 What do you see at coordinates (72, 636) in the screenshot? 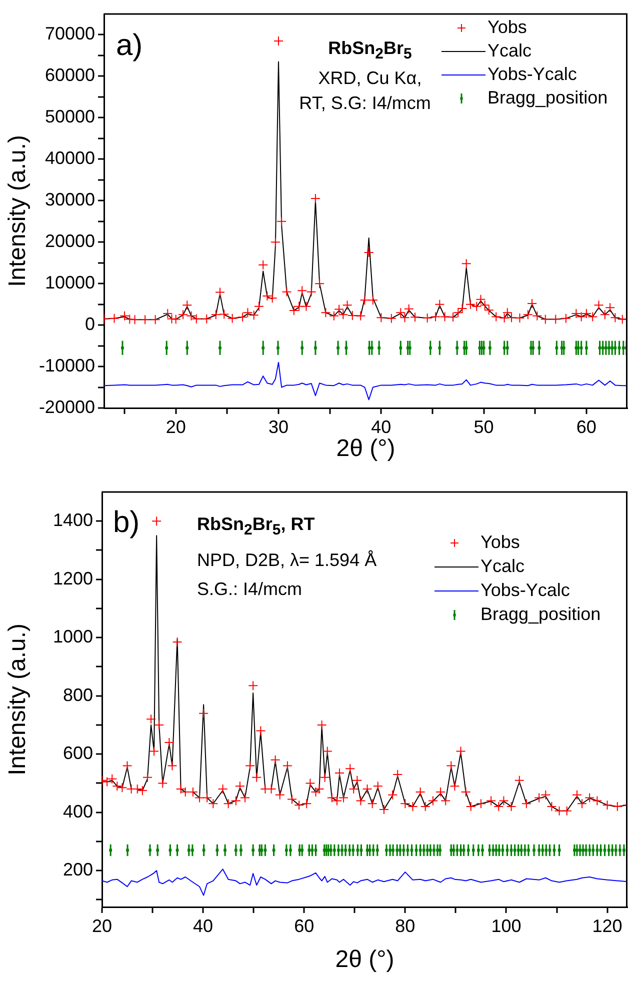
I see `y-tick-label: 1000` at bounding box center [72, 636].